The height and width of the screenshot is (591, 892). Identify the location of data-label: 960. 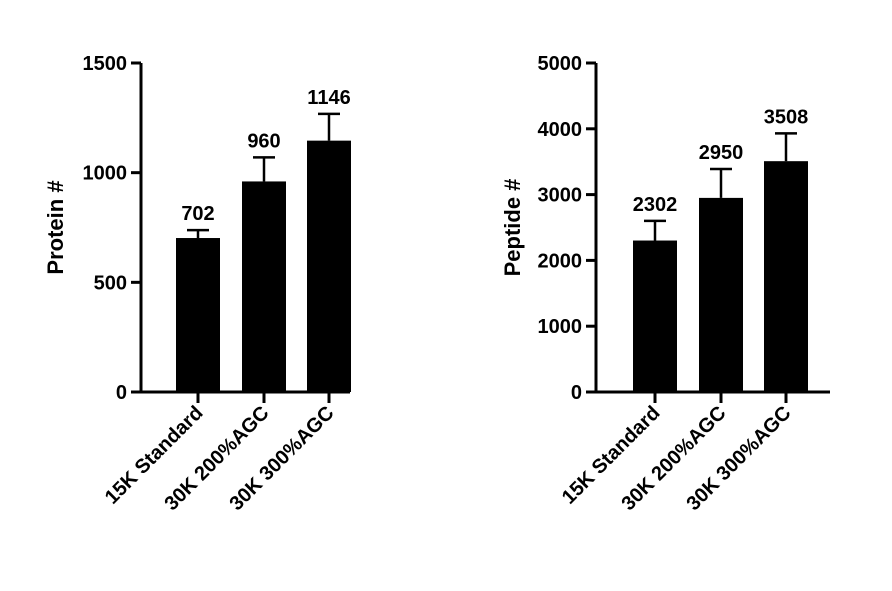
(263, 141).